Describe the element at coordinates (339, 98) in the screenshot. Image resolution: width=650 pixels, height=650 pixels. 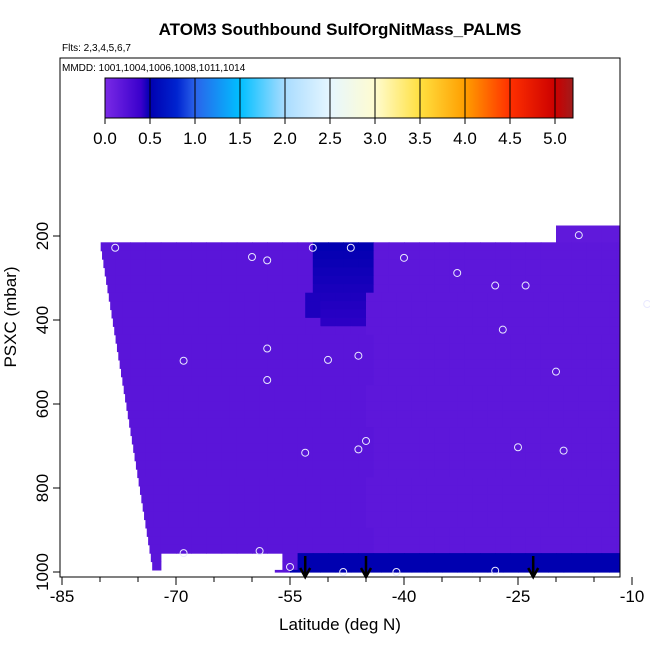
I see `colorbar-frame` at that location.